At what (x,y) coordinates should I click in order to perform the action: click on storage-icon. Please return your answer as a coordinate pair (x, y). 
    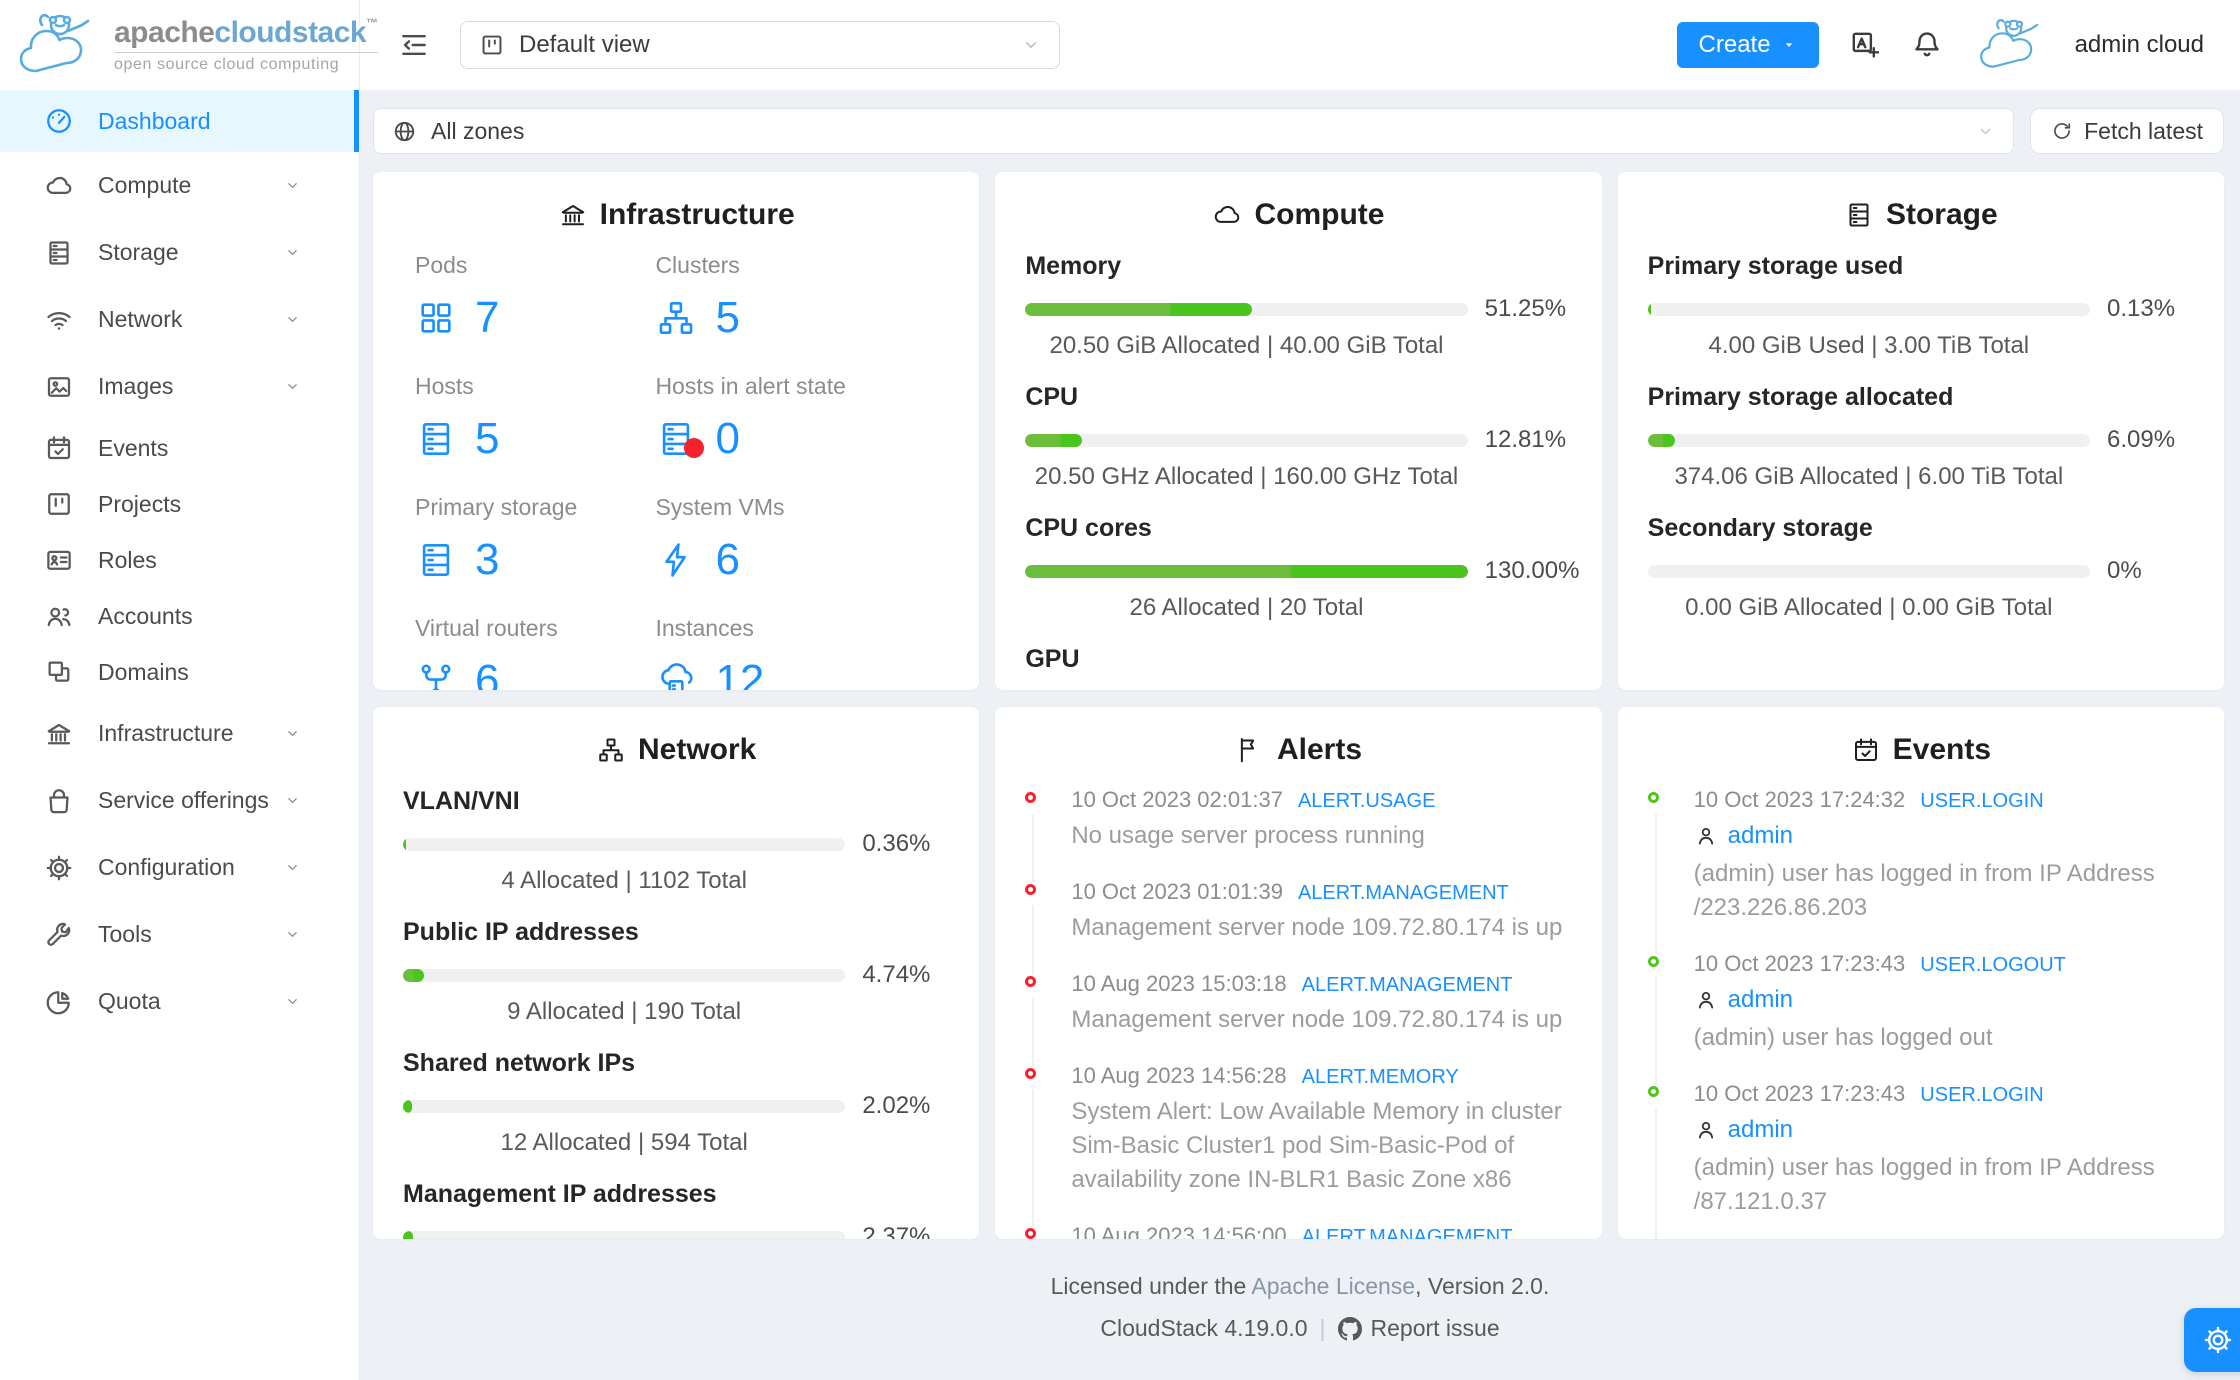
    Looking at the image, I should click on (59, 253).